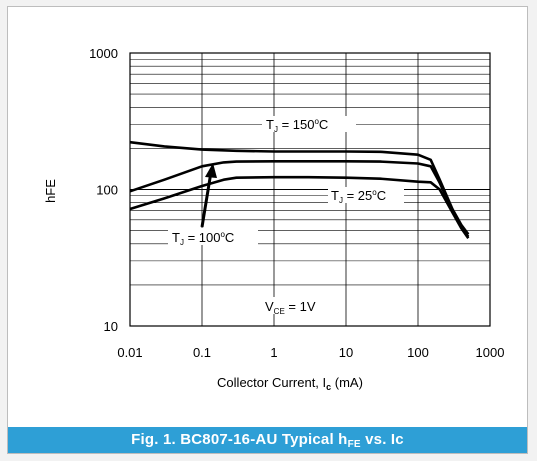  What do you see at coordinates (50, 191) in the screenshot?
I see `y-axis-label: hFE` at bounding box center [50, 191].